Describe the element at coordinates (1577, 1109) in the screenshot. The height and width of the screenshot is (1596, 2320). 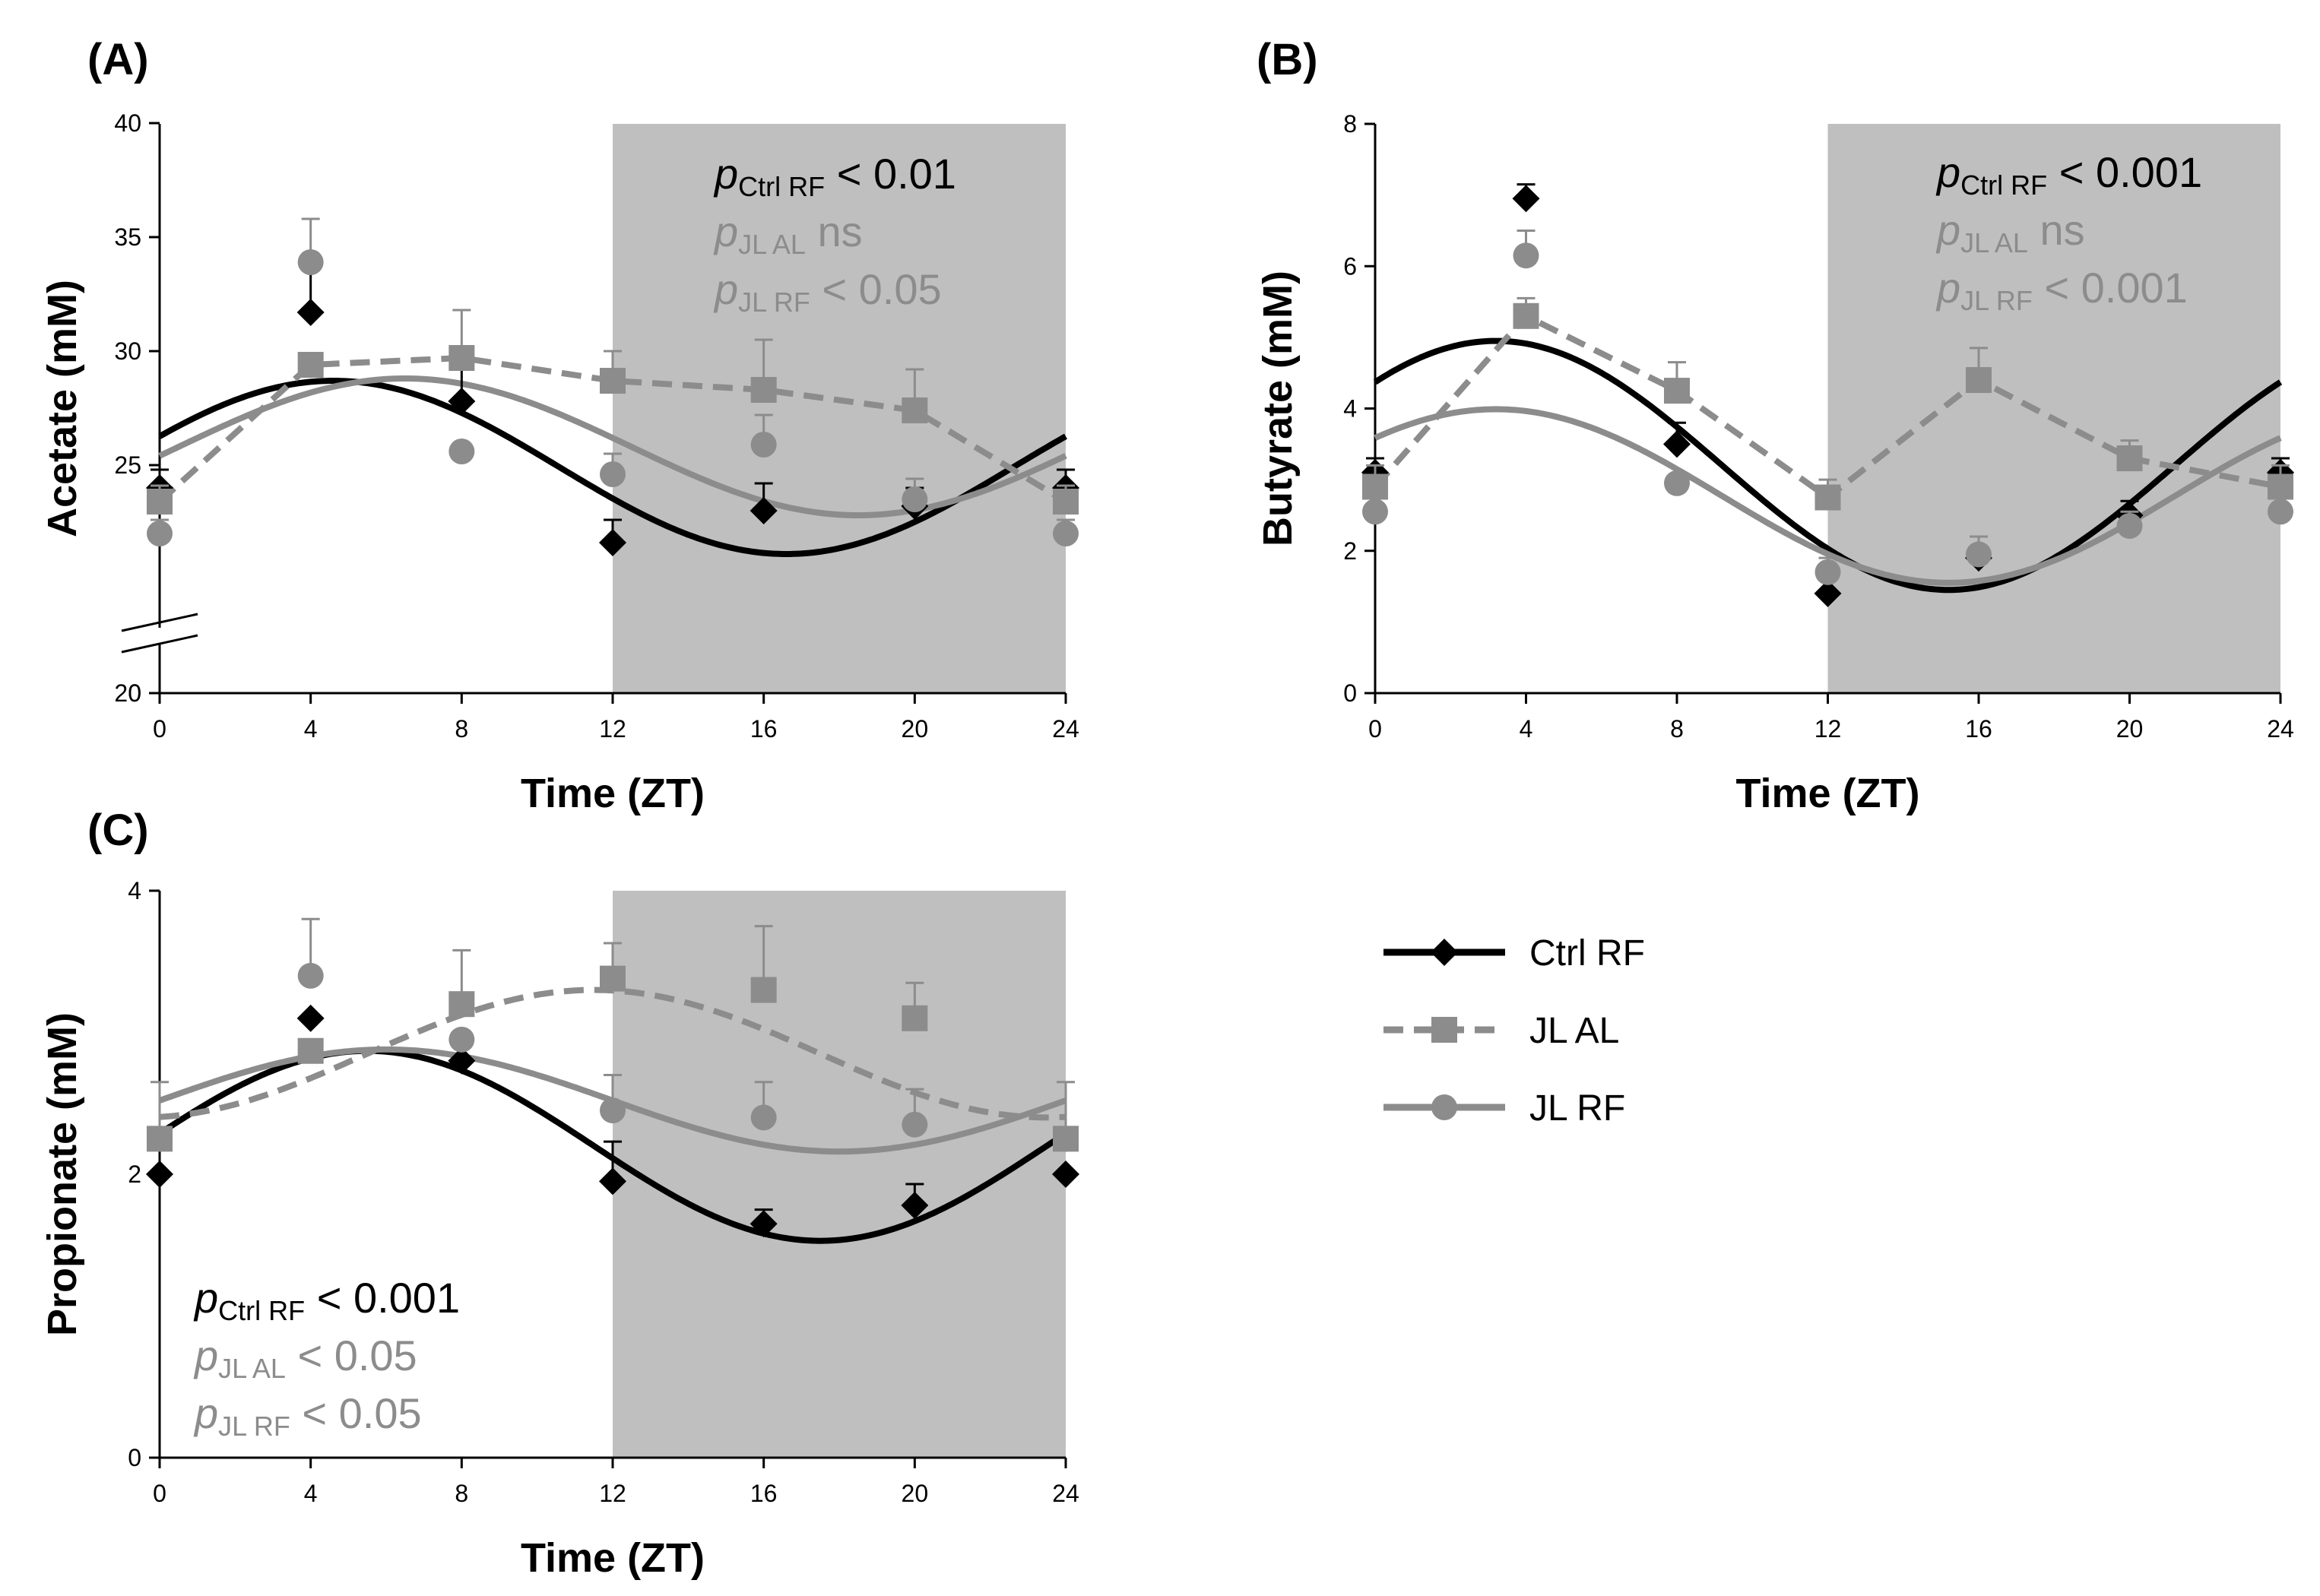
I see `legend-label: JL RF` at that location.